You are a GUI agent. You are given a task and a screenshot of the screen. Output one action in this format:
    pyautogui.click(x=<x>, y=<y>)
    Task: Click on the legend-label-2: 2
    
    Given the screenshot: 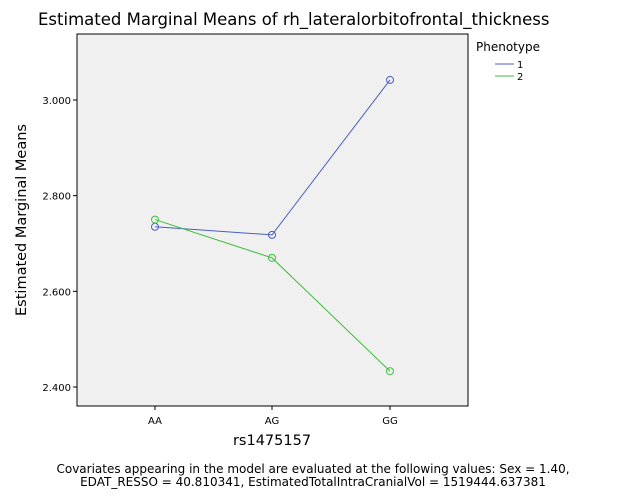 What is the action you would take?
    pyautogui.click(x=520, y=77)
    